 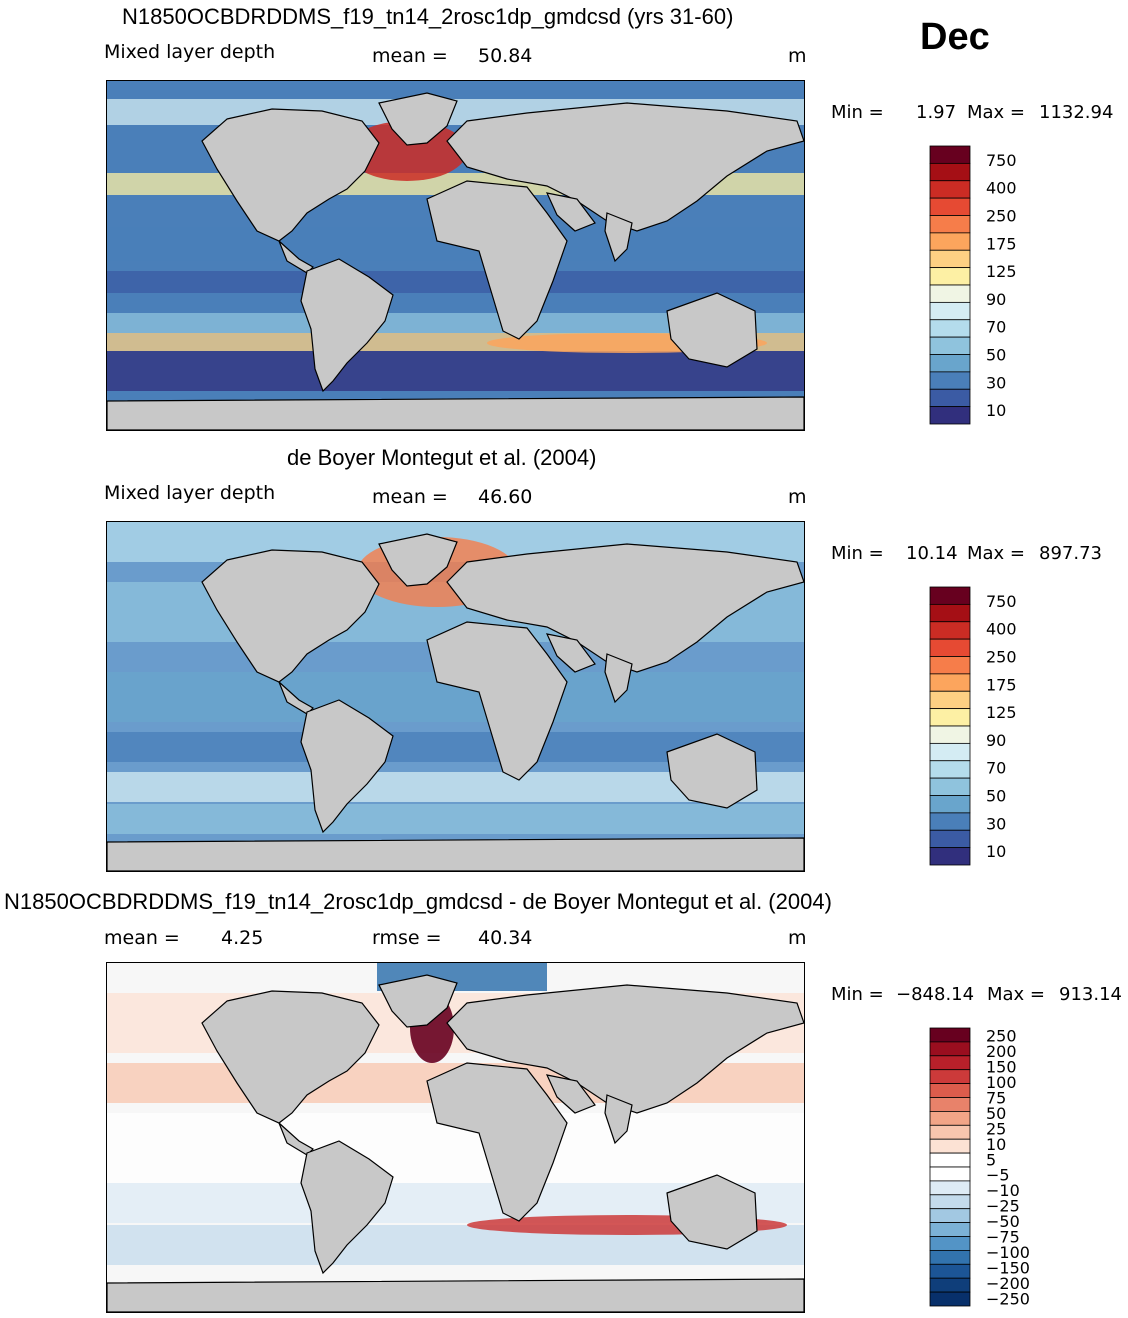 What do you see at coordinates (996, 299) in the screenshot?
I see `colorbar-tick-label: 90` at bounding box center [996, 299].